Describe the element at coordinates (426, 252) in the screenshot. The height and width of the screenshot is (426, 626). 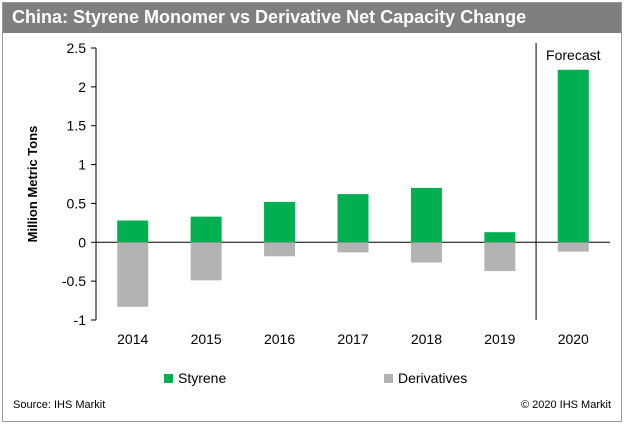
I see `bar-derivatives-2018` at that location.